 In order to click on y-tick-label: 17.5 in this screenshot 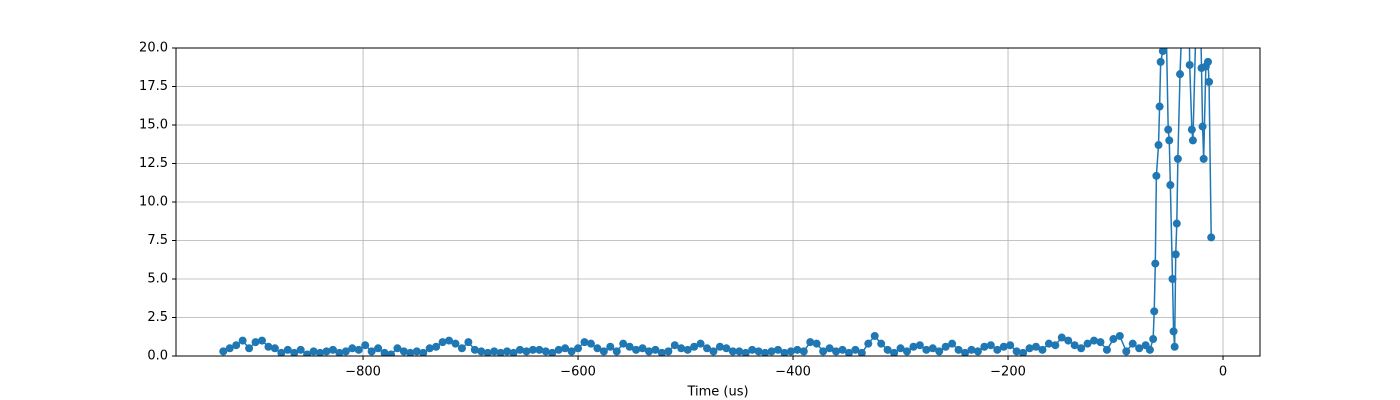, I will do `click(153, 86)`.